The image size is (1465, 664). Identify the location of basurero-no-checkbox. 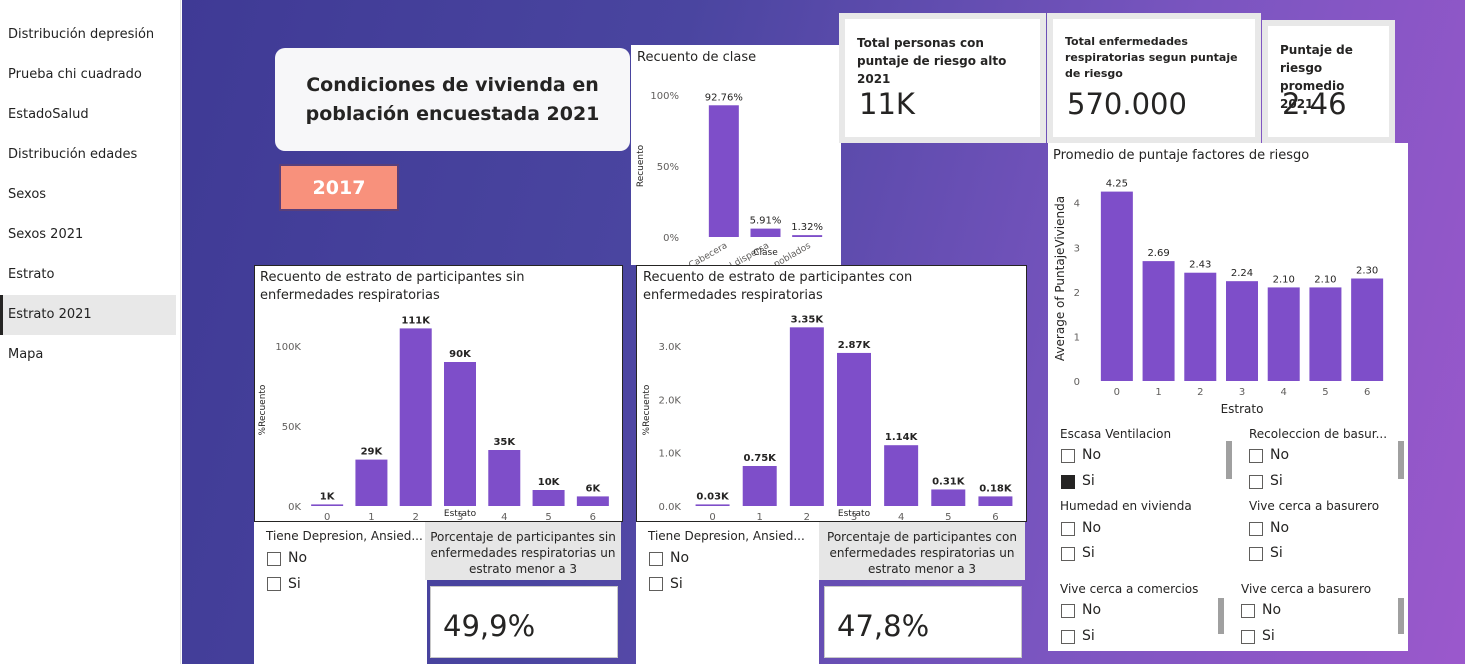
(1256, 529).